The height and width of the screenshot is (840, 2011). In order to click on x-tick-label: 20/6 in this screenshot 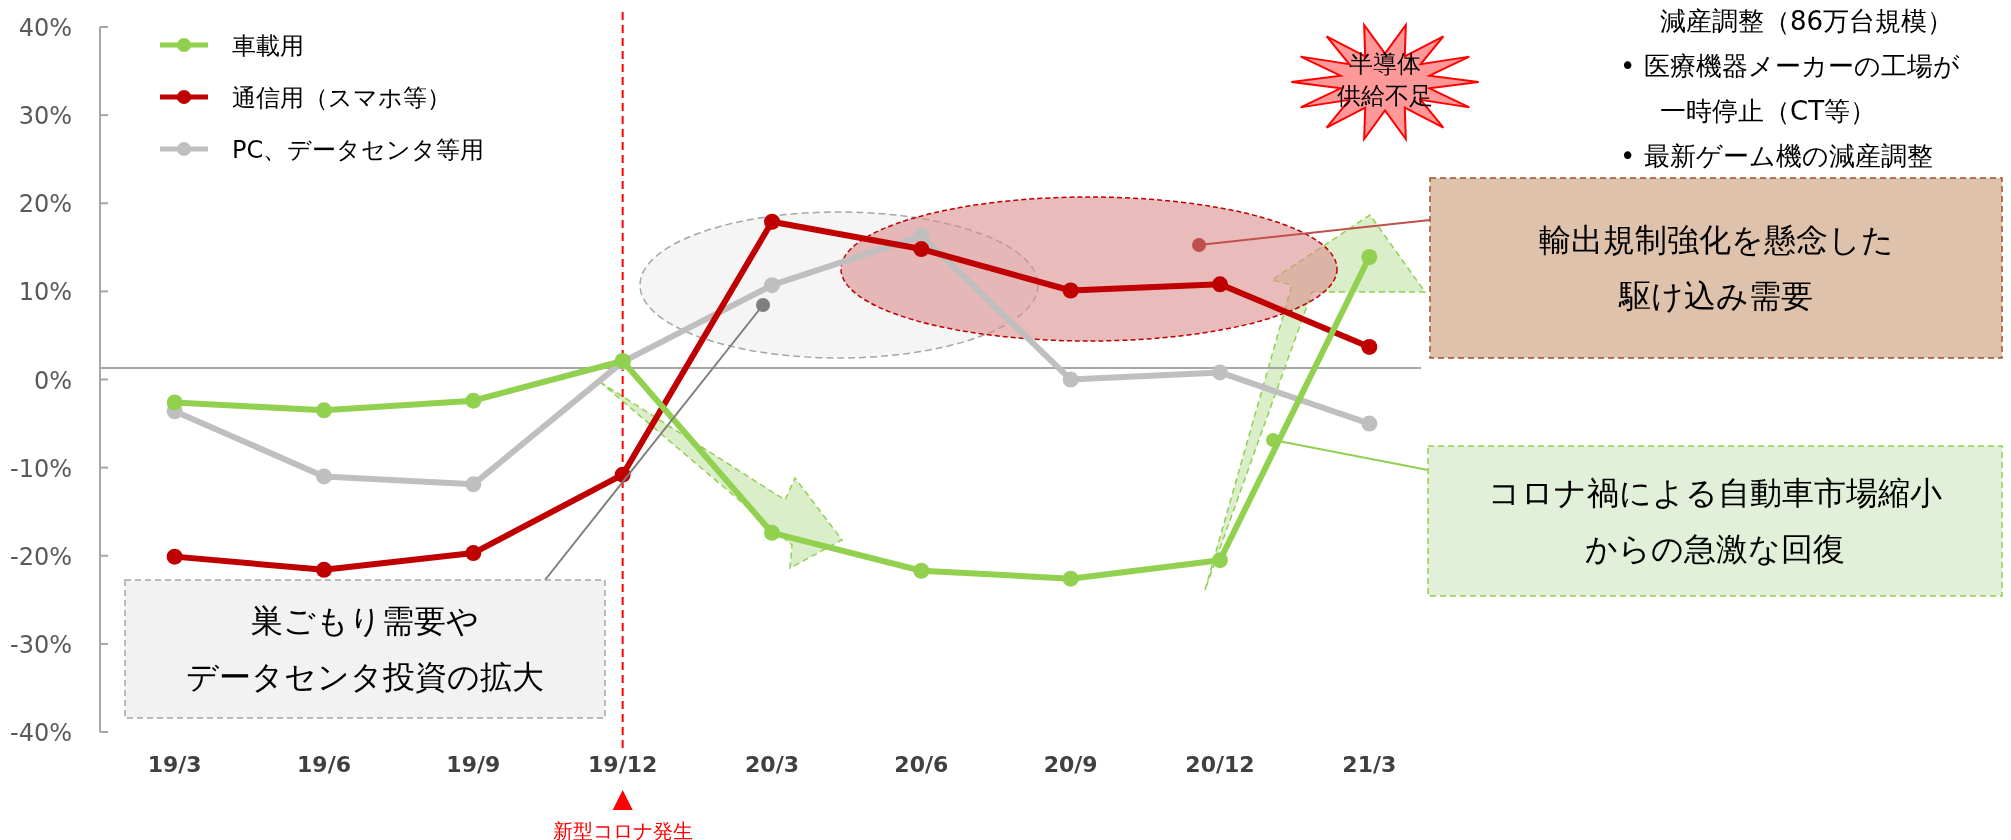, I will do `click(921, 764)`.